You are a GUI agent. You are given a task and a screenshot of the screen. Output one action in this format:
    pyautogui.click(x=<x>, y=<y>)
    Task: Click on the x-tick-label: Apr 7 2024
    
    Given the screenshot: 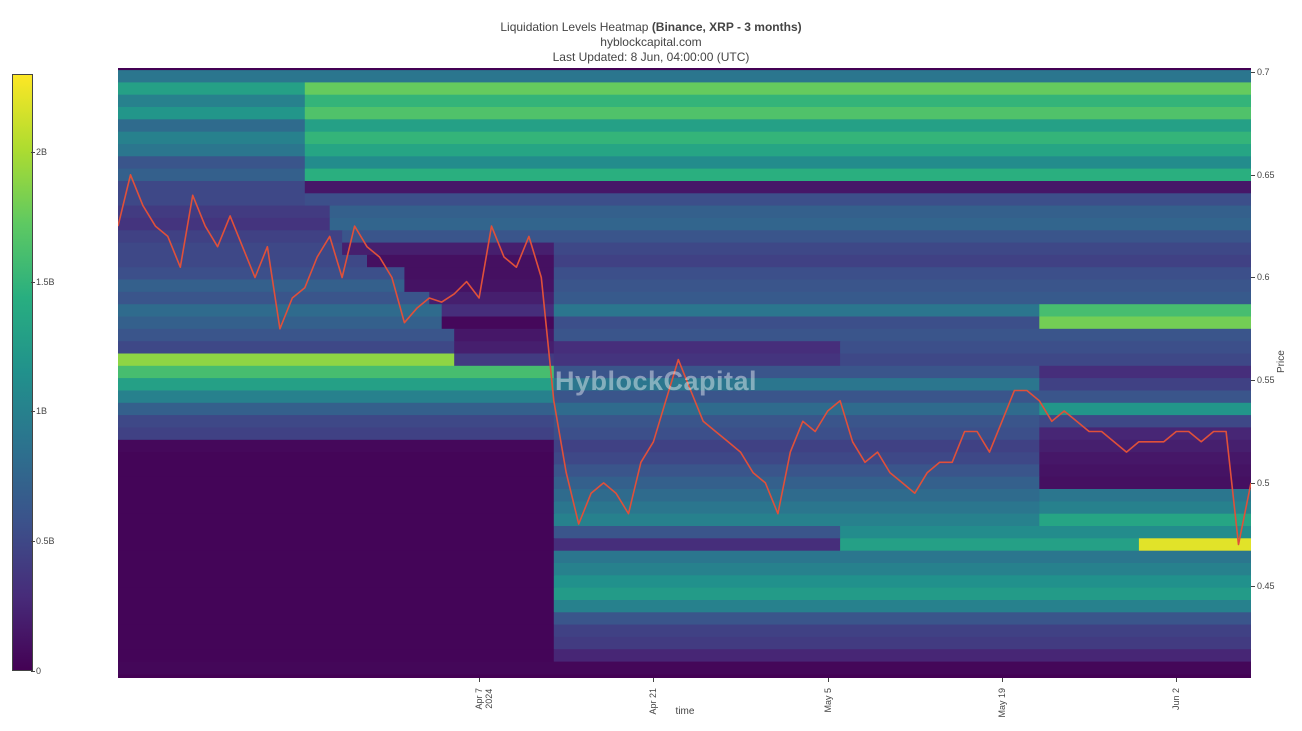 What is the action you would take?
    pyautogui.click(x=484, y=699)
    